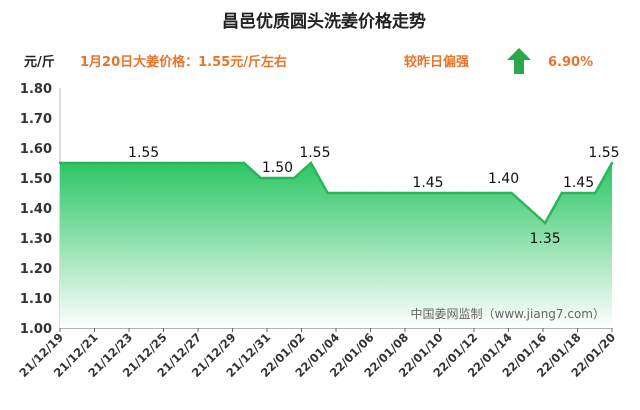 The width and height of the screenshot is (640, 410). I want to click on unit-label: 元/斤, so click(39, 62).